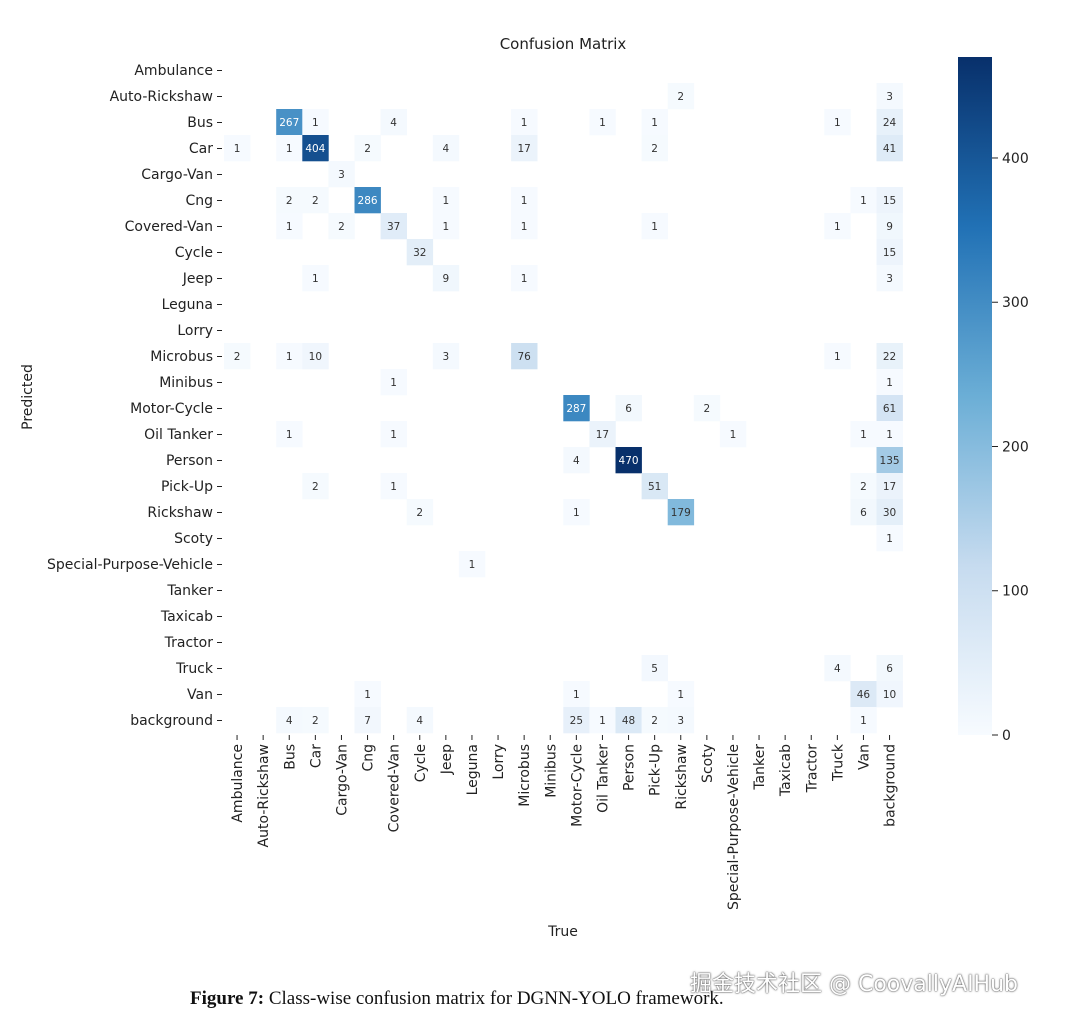 This screenshot has height=1025, width=1080. What do you see at coordinates (889, 149) in the screenshot?
I see `cell-value-label: 41` at bounding box center [889, 149].